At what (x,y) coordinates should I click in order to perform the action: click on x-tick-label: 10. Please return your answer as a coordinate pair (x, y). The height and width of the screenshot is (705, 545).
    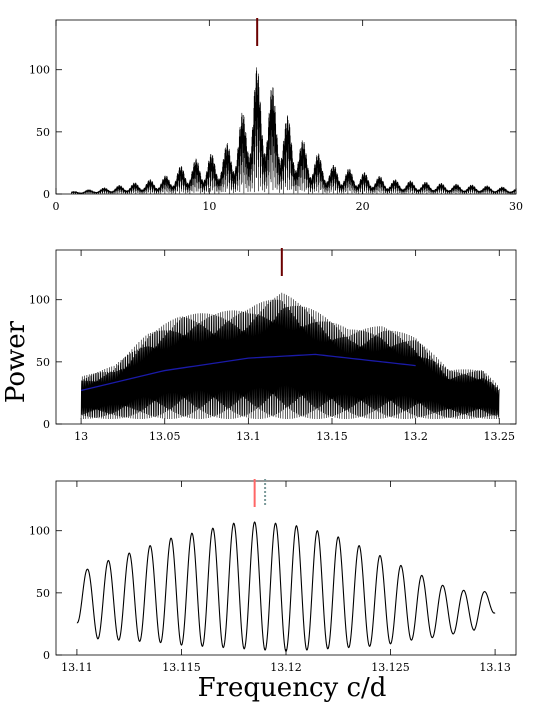
    Looking at the image, I should click on (209, 206).